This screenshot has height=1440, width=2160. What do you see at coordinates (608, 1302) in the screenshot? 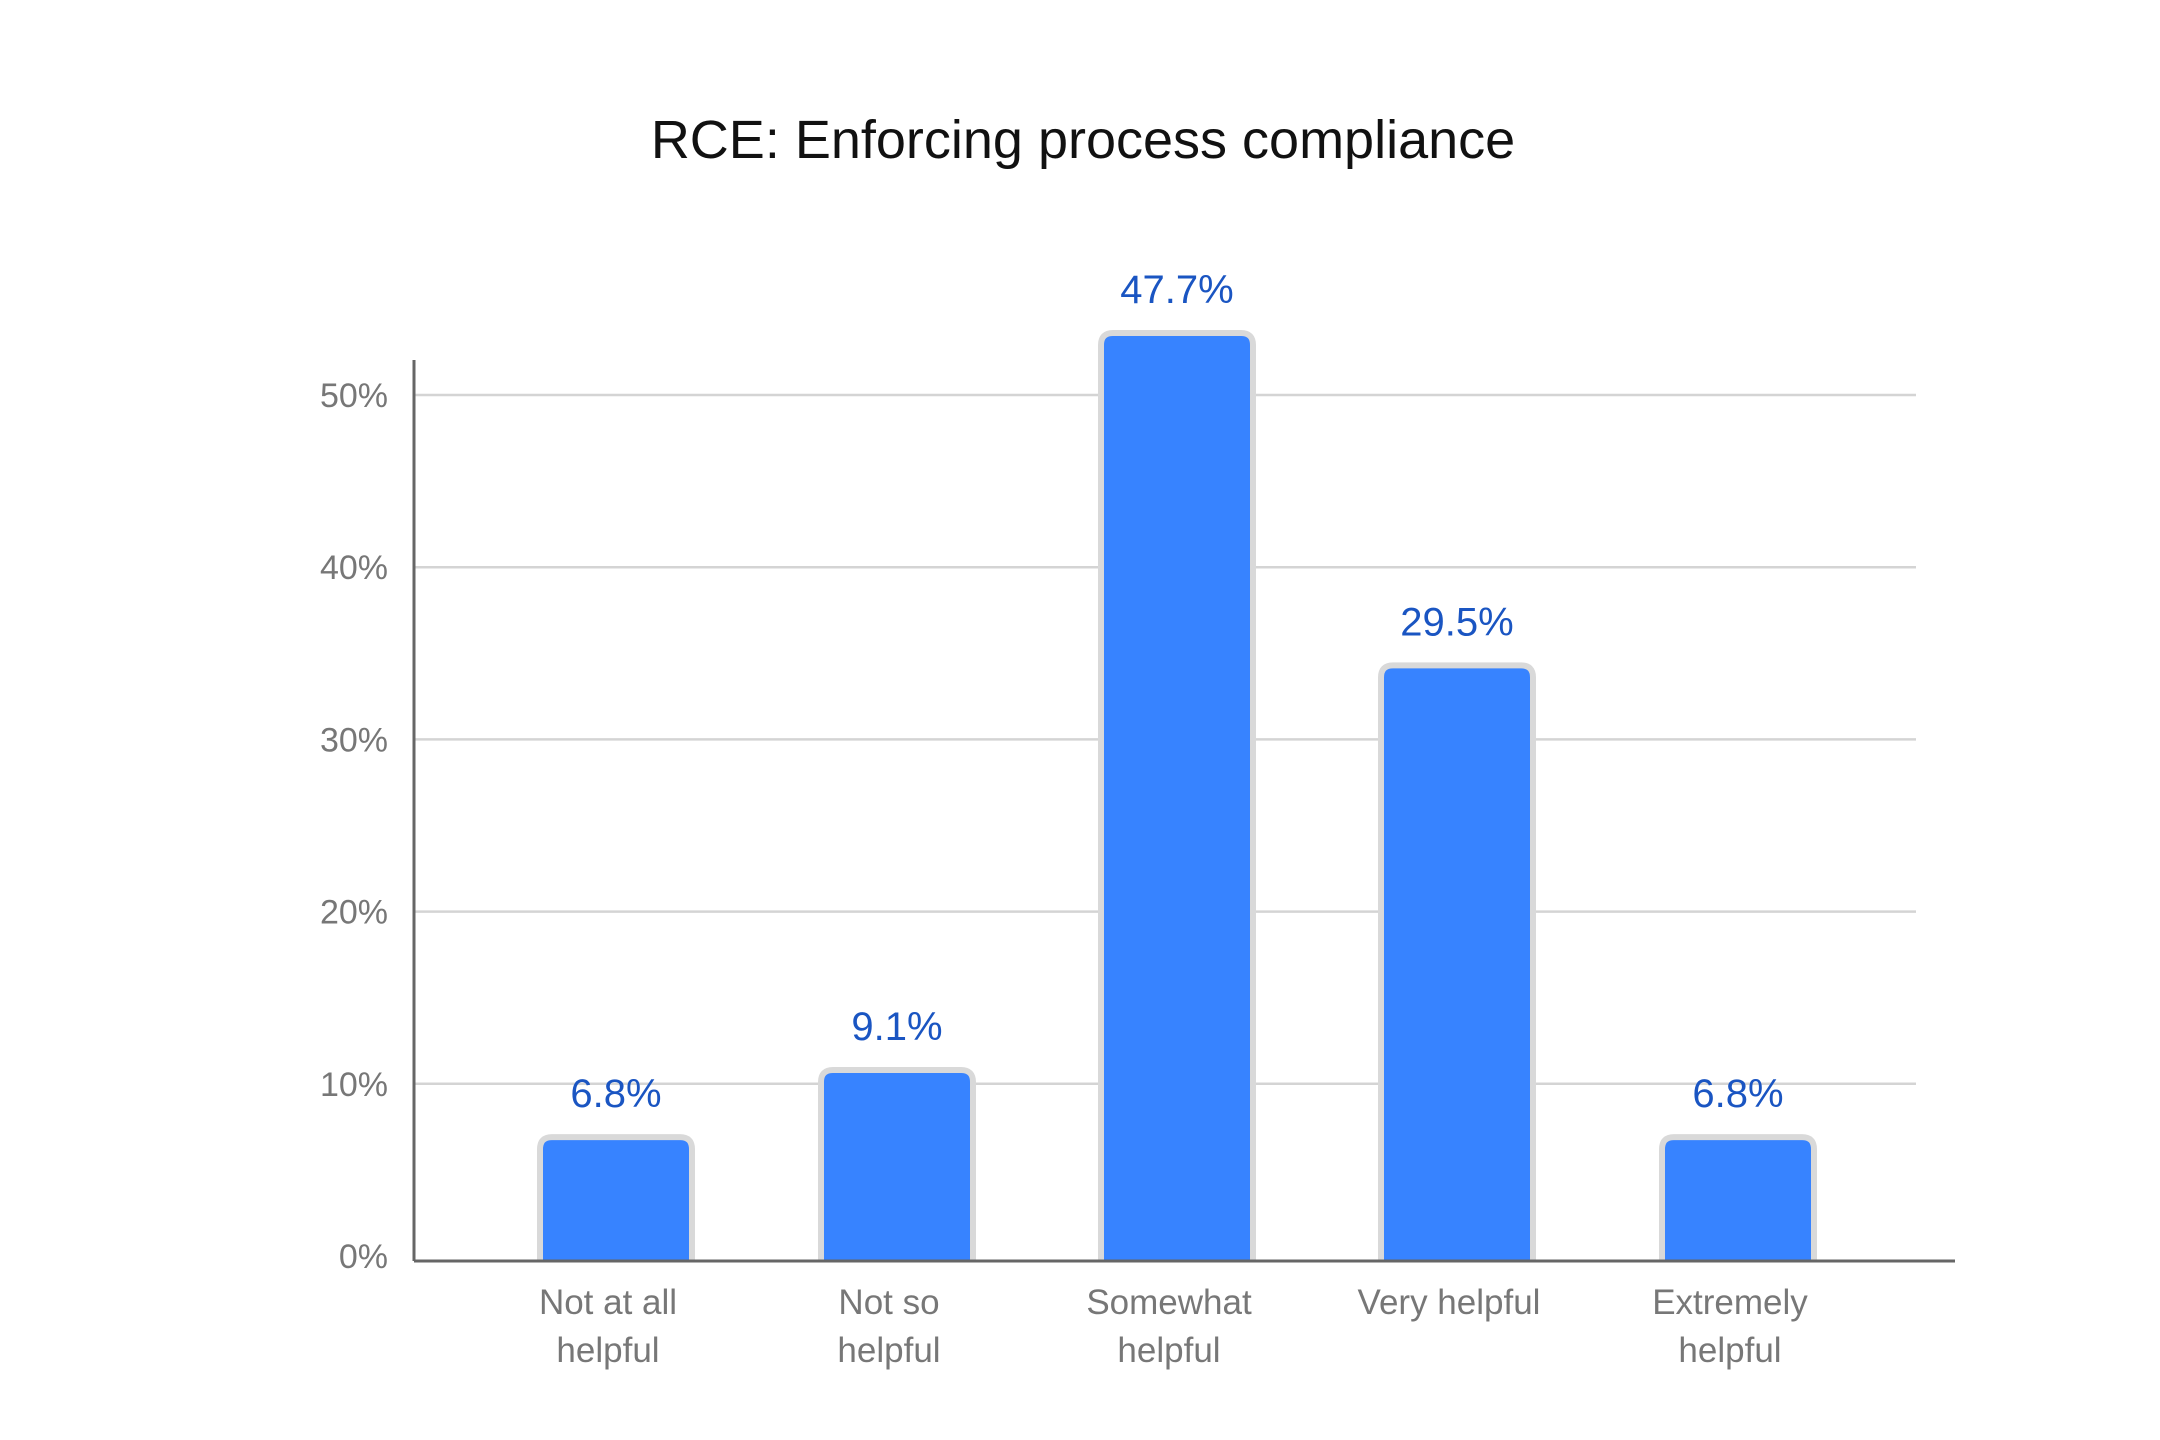
I see `x-category-label: Not at all` at bounding box center [608, 1302].